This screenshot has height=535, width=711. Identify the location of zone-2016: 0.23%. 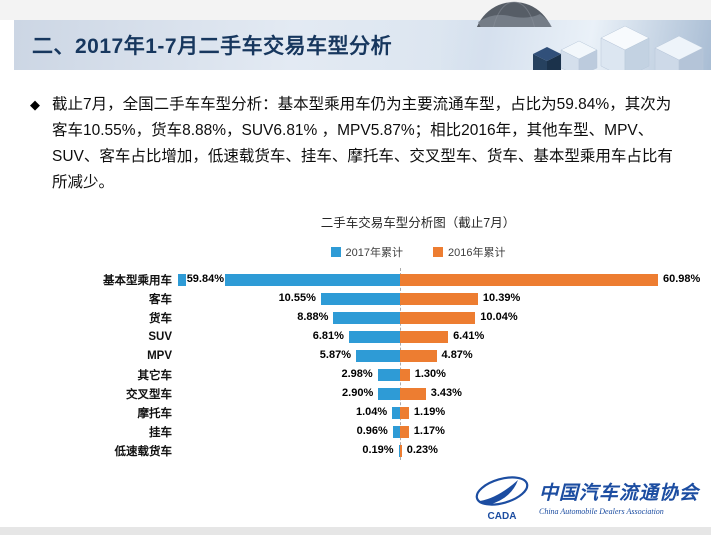
(529, 450).